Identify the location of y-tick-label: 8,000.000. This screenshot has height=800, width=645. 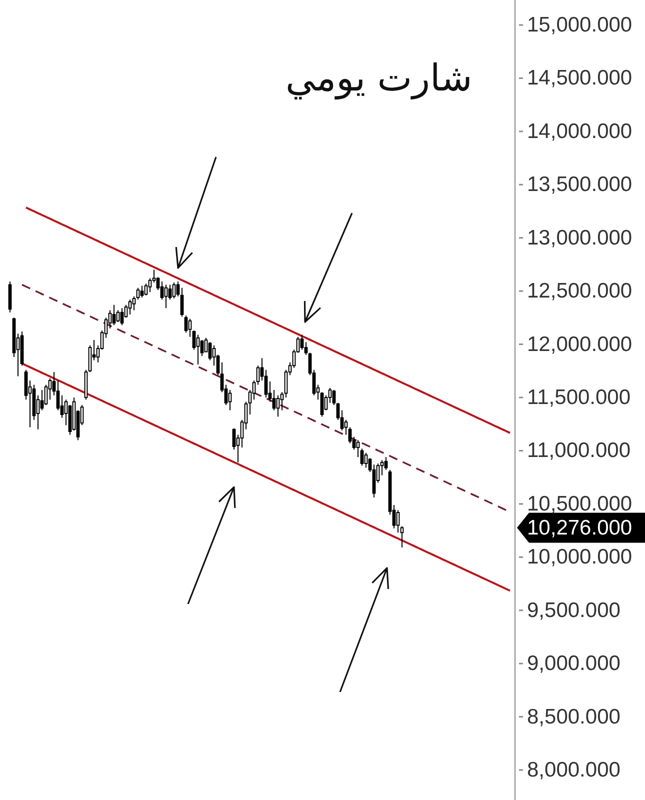
(573, 770).